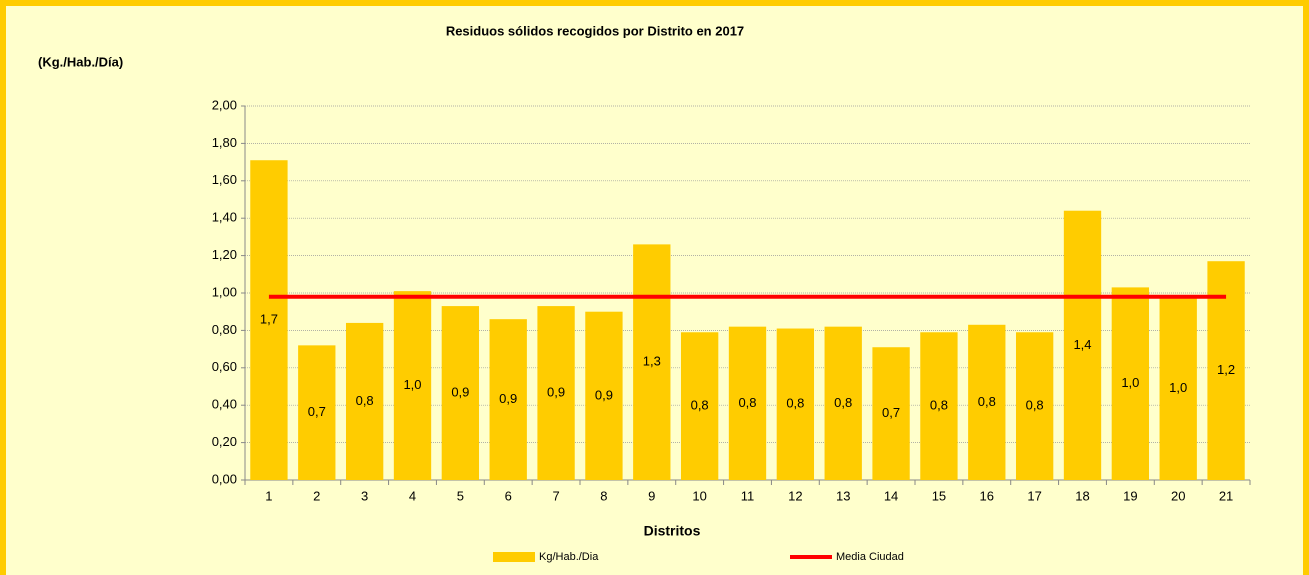 The image size is (1309, 575). I want to click on x-tick-label: 1, so click(268, 495).